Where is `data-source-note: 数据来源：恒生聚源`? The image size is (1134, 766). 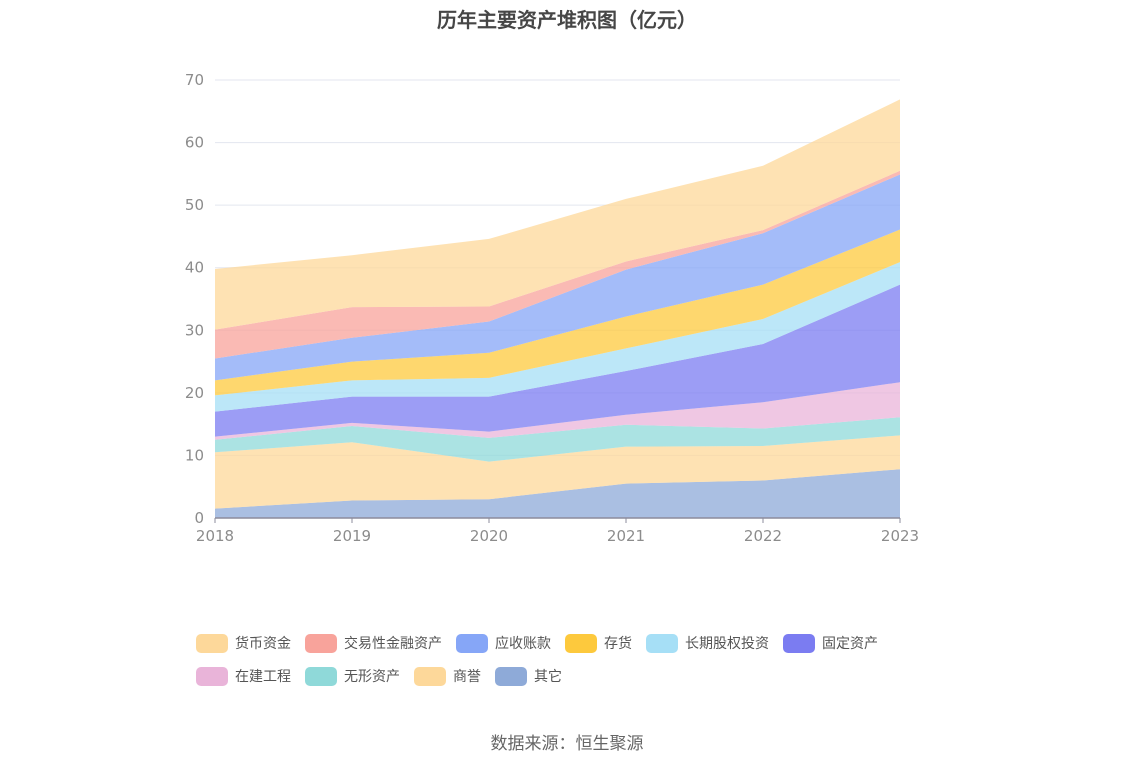
data-source-note: 数据来源：恒生聚源 is located at coordinates (567, 744).